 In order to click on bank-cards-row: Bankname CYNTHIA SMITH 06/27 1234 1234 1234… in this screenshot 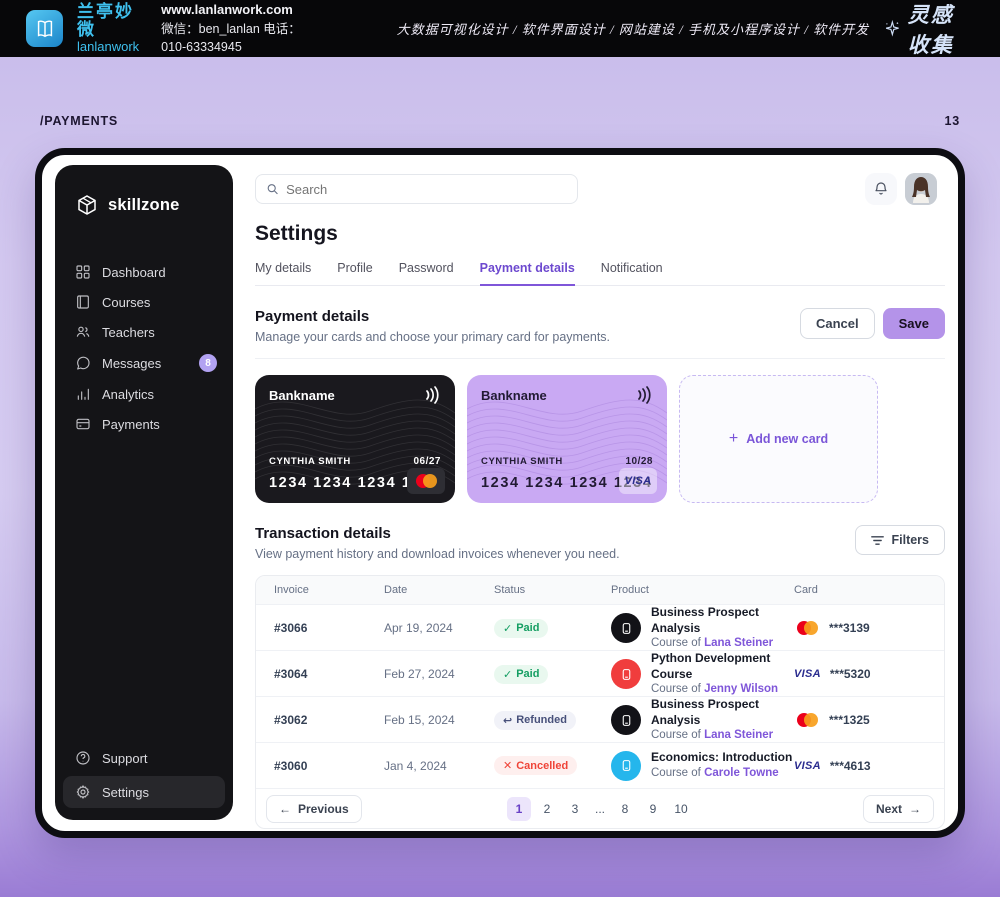, I will do `click(600, 439)`.